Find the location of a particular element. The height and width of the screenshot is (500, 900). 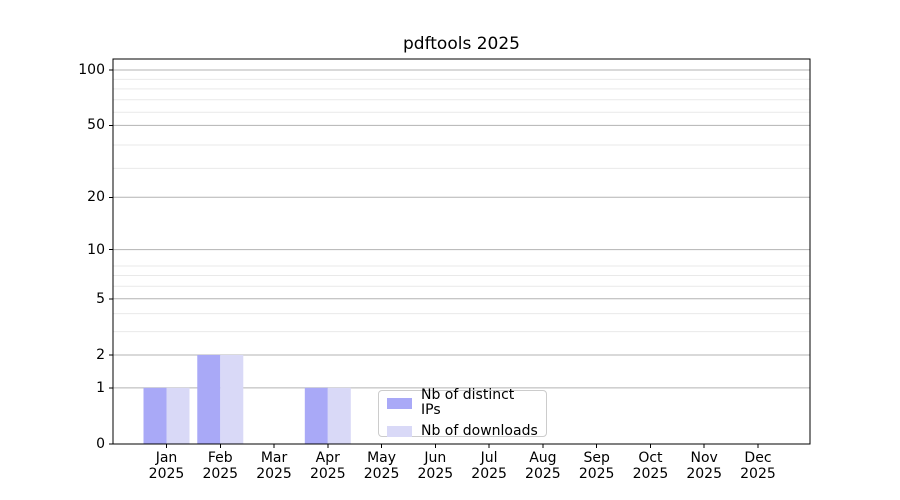

legend: Nb of distinct IPs Nb of downloads is located at coordinates (462, 413).